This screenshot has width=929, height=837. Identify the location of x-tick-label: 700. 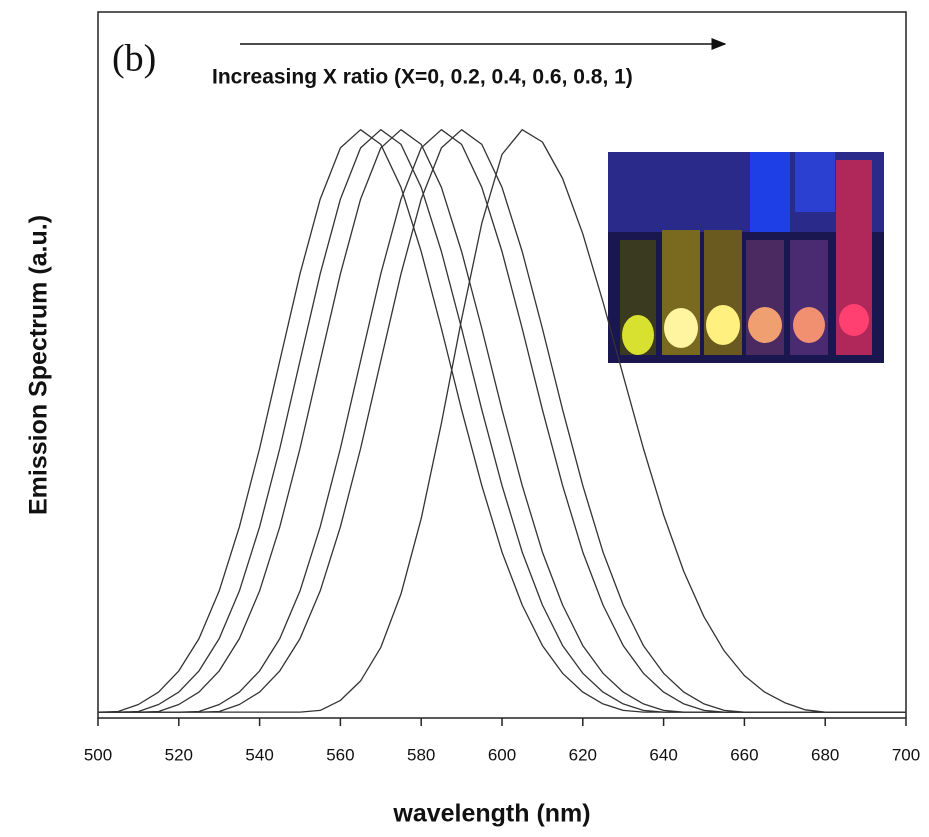
(906, 754).